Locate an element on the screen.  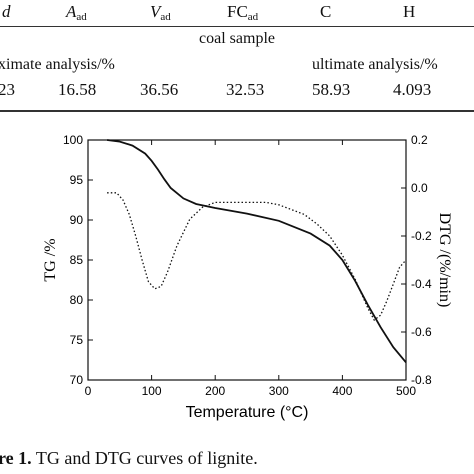
y-right-tick-label: -0.6 is located at coordinates (421, 332).